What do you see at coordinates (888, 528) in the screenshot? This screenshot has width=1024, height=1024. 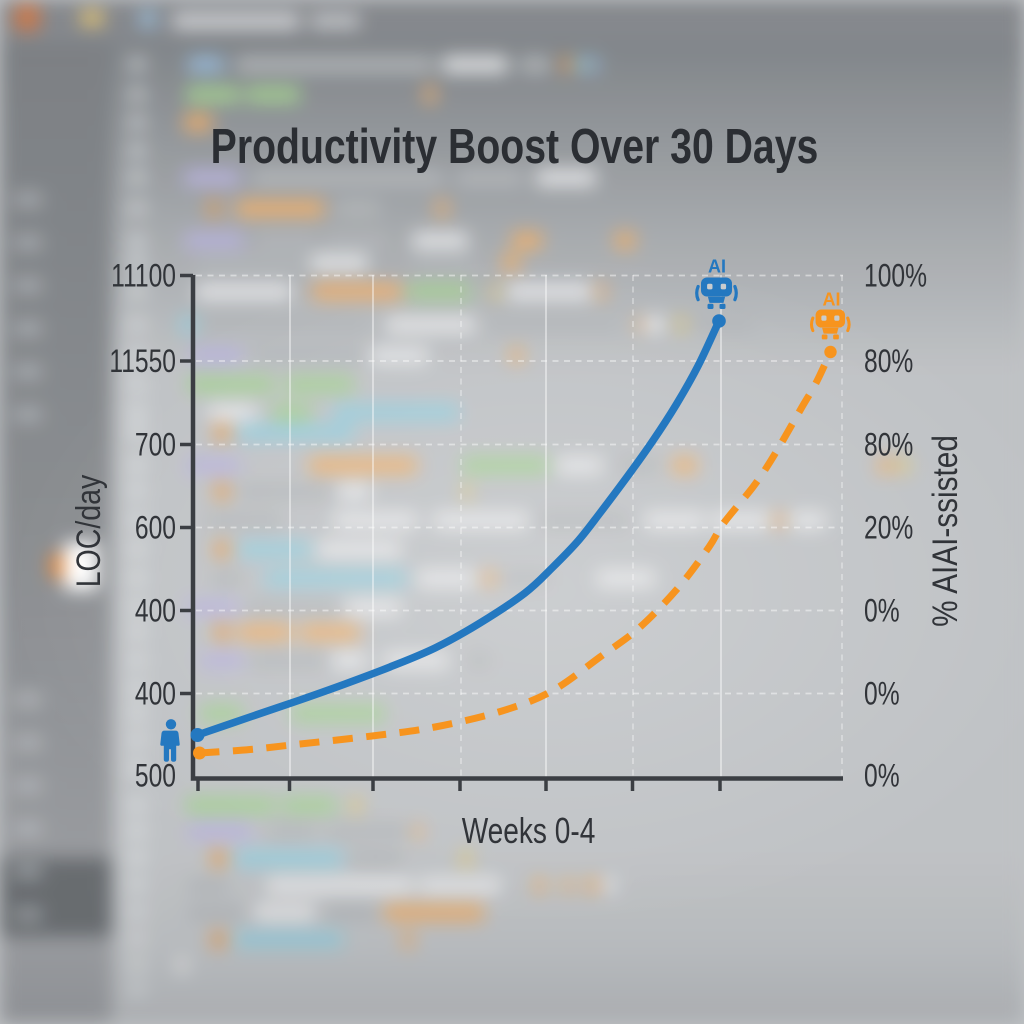 I see `svg-text: 20%` at bounding box center [888, 528].